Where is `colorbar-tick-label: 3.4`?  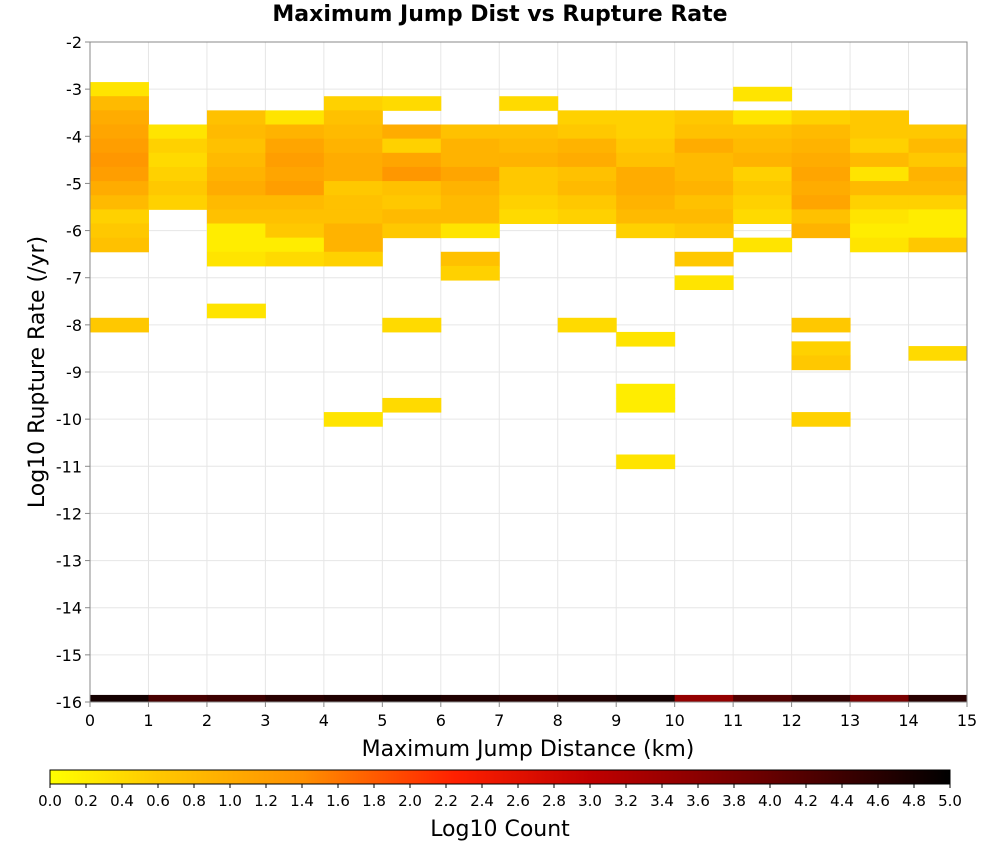
colorbar-tick-label: 3.4 is located at coordinates (662, 801).